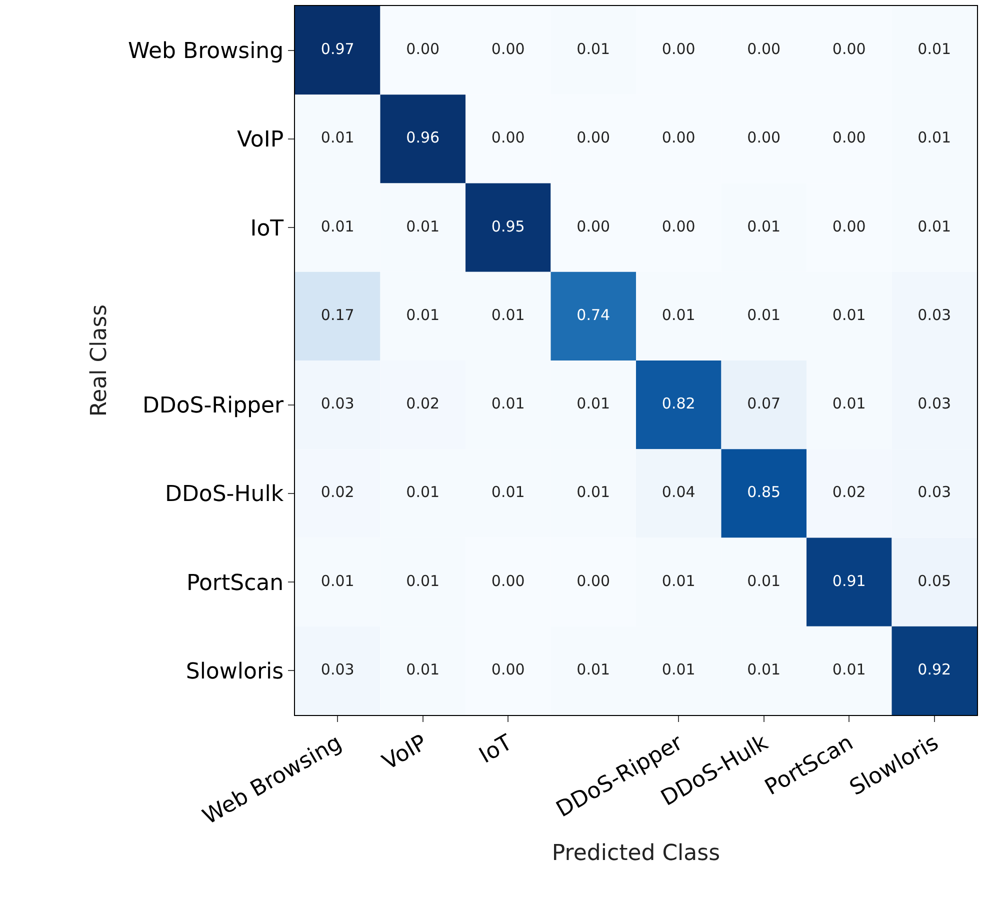  Describe the element at coordinates (764, 403) in the screenshot. I see `data-label: 0.07` at that location.